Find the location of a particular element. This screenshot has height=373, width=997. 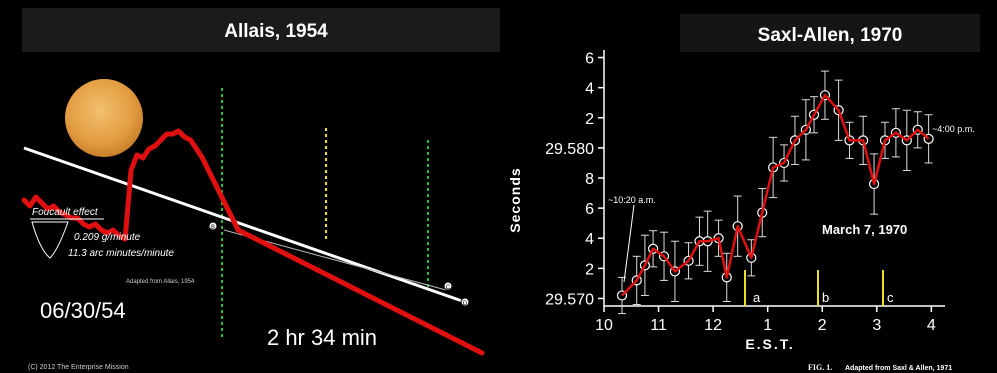

start-annotation: ~10:20 a.m. is located at coordinates (632, 200).